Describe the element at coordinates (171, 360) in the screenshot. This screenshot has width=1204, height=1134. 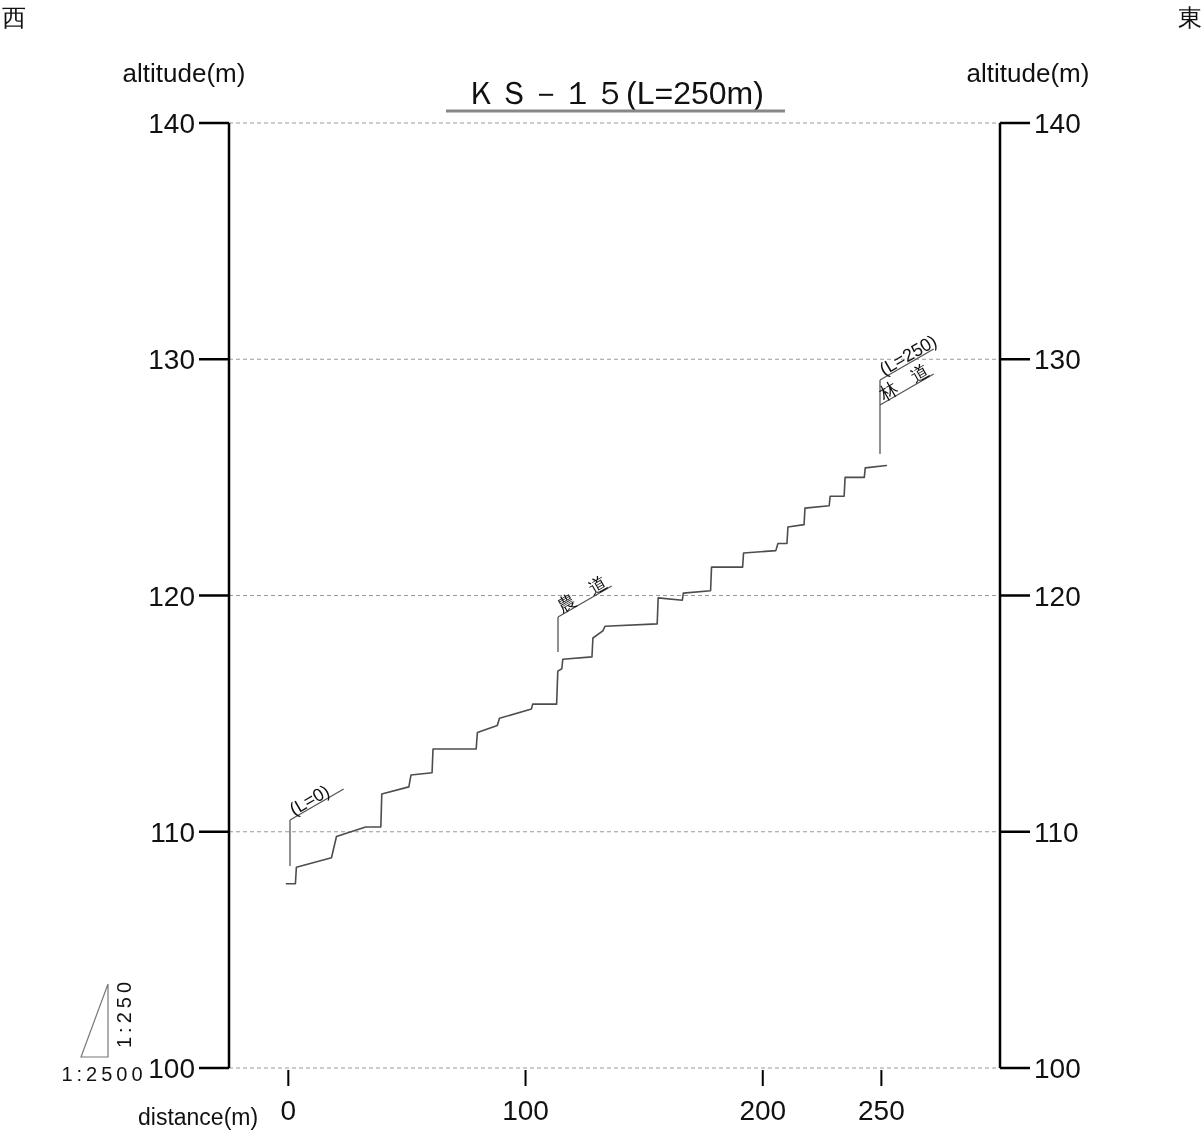
I see `y-tick-label: 130` at that location.